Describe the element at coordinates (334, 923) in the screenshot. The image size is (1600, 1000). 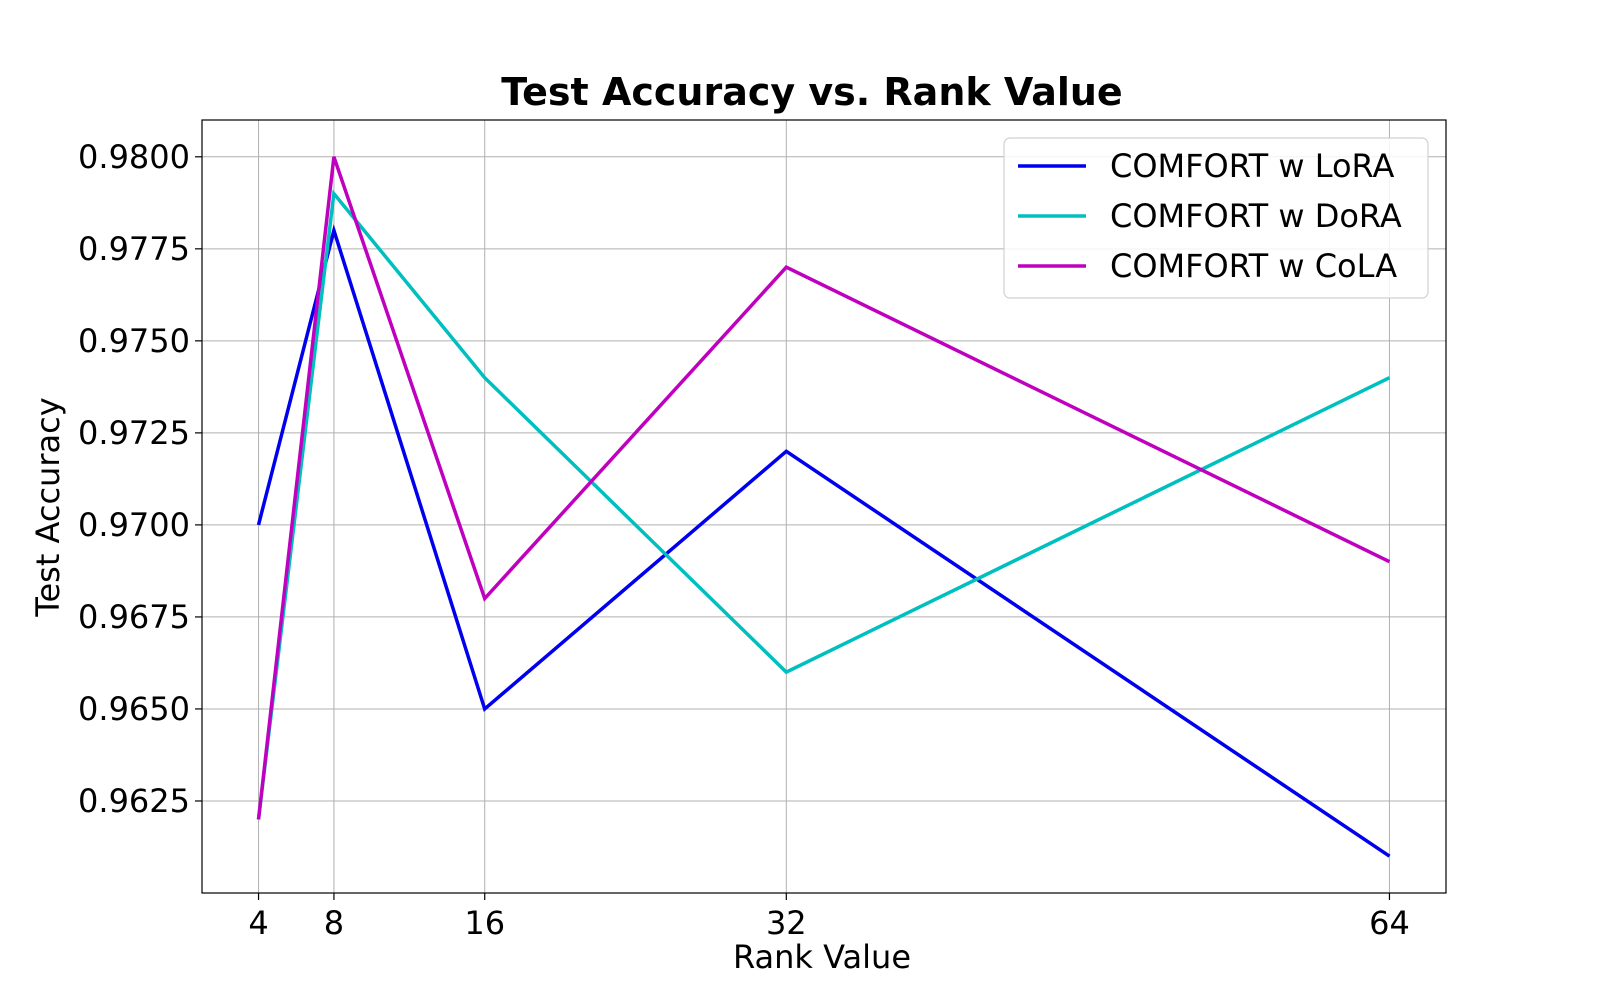
I see `x-tick-label: 8` at that location.